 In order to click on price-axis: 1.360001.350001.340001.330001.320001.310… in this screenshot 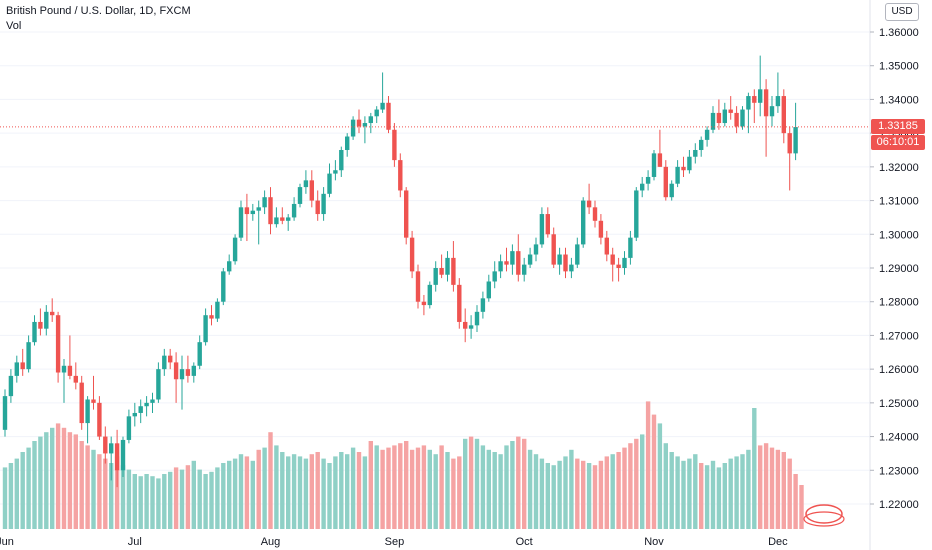, I will do `click(894, 269)`.